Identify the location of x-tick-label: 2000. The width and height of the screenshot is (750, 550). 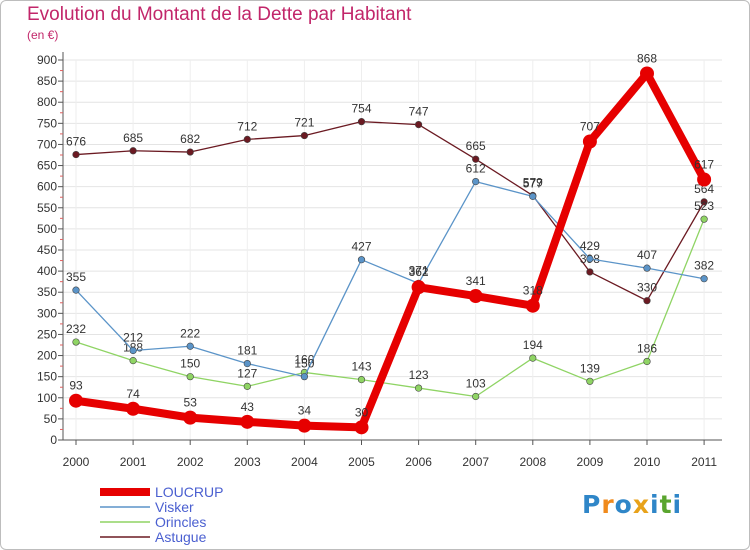
(76, 462).